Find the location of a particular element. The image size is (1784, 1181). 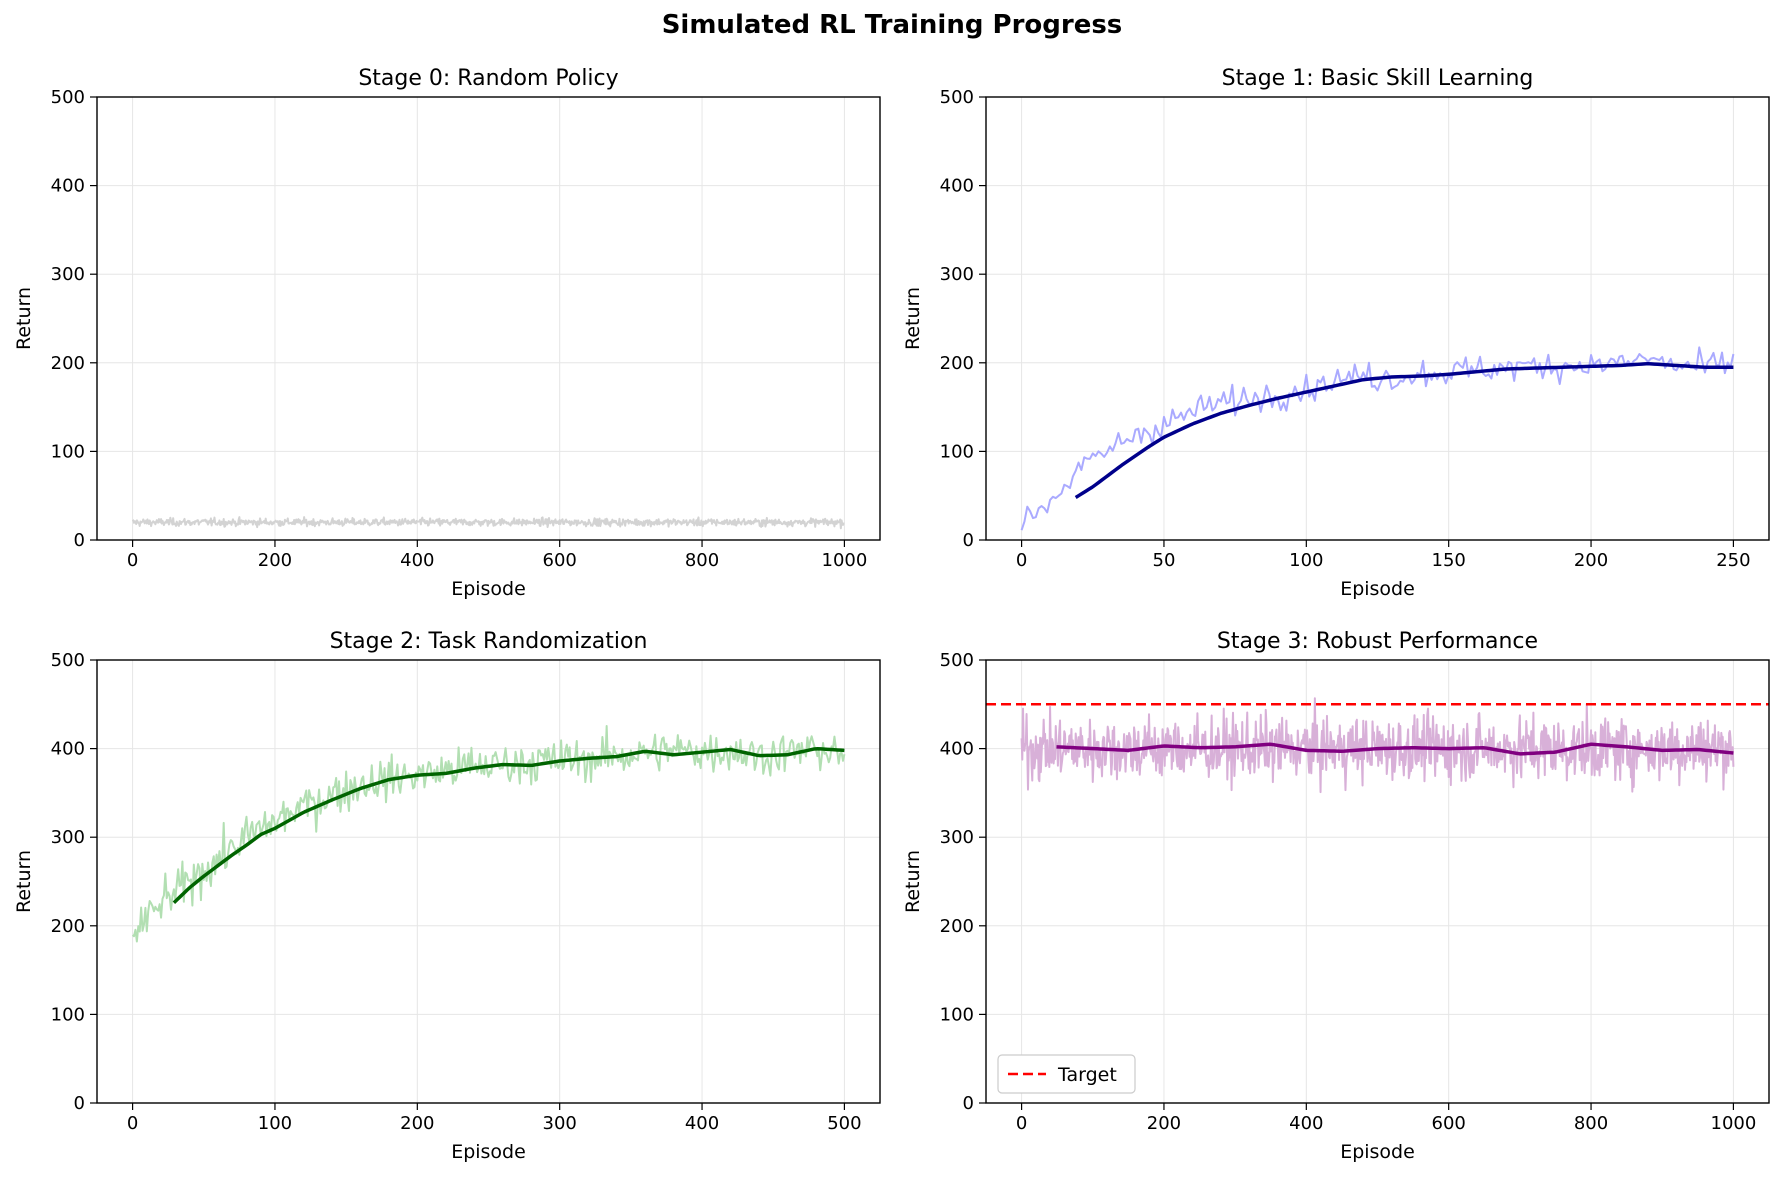

x-tick-label: 150 is located at coordinates (1449, 560).